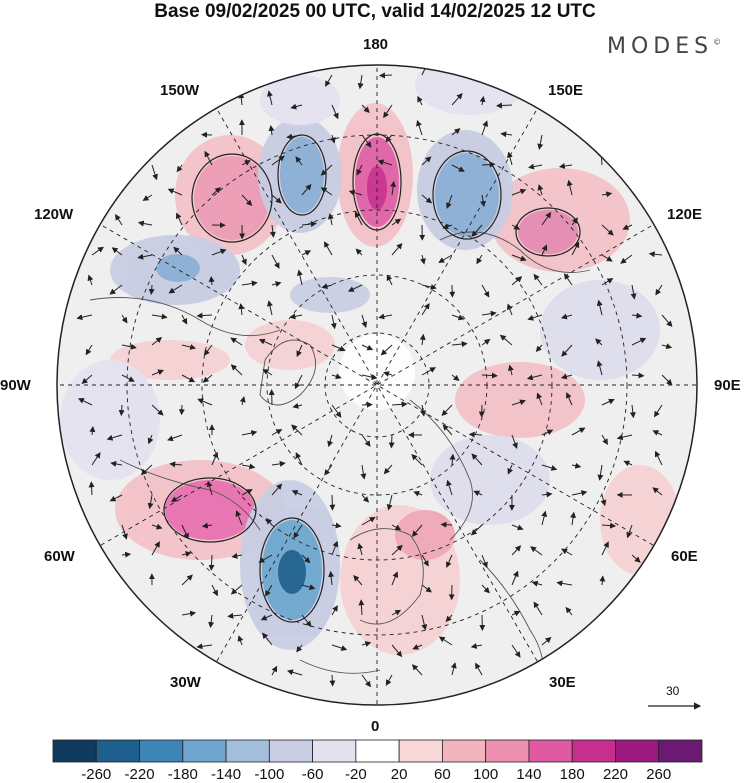 The width and height of the screenshot is (750, 783). What do you see at coordinates (562, 682) in the screenshot?
I see `lon-label-30e: 30E` at bounding box center [562, 682].